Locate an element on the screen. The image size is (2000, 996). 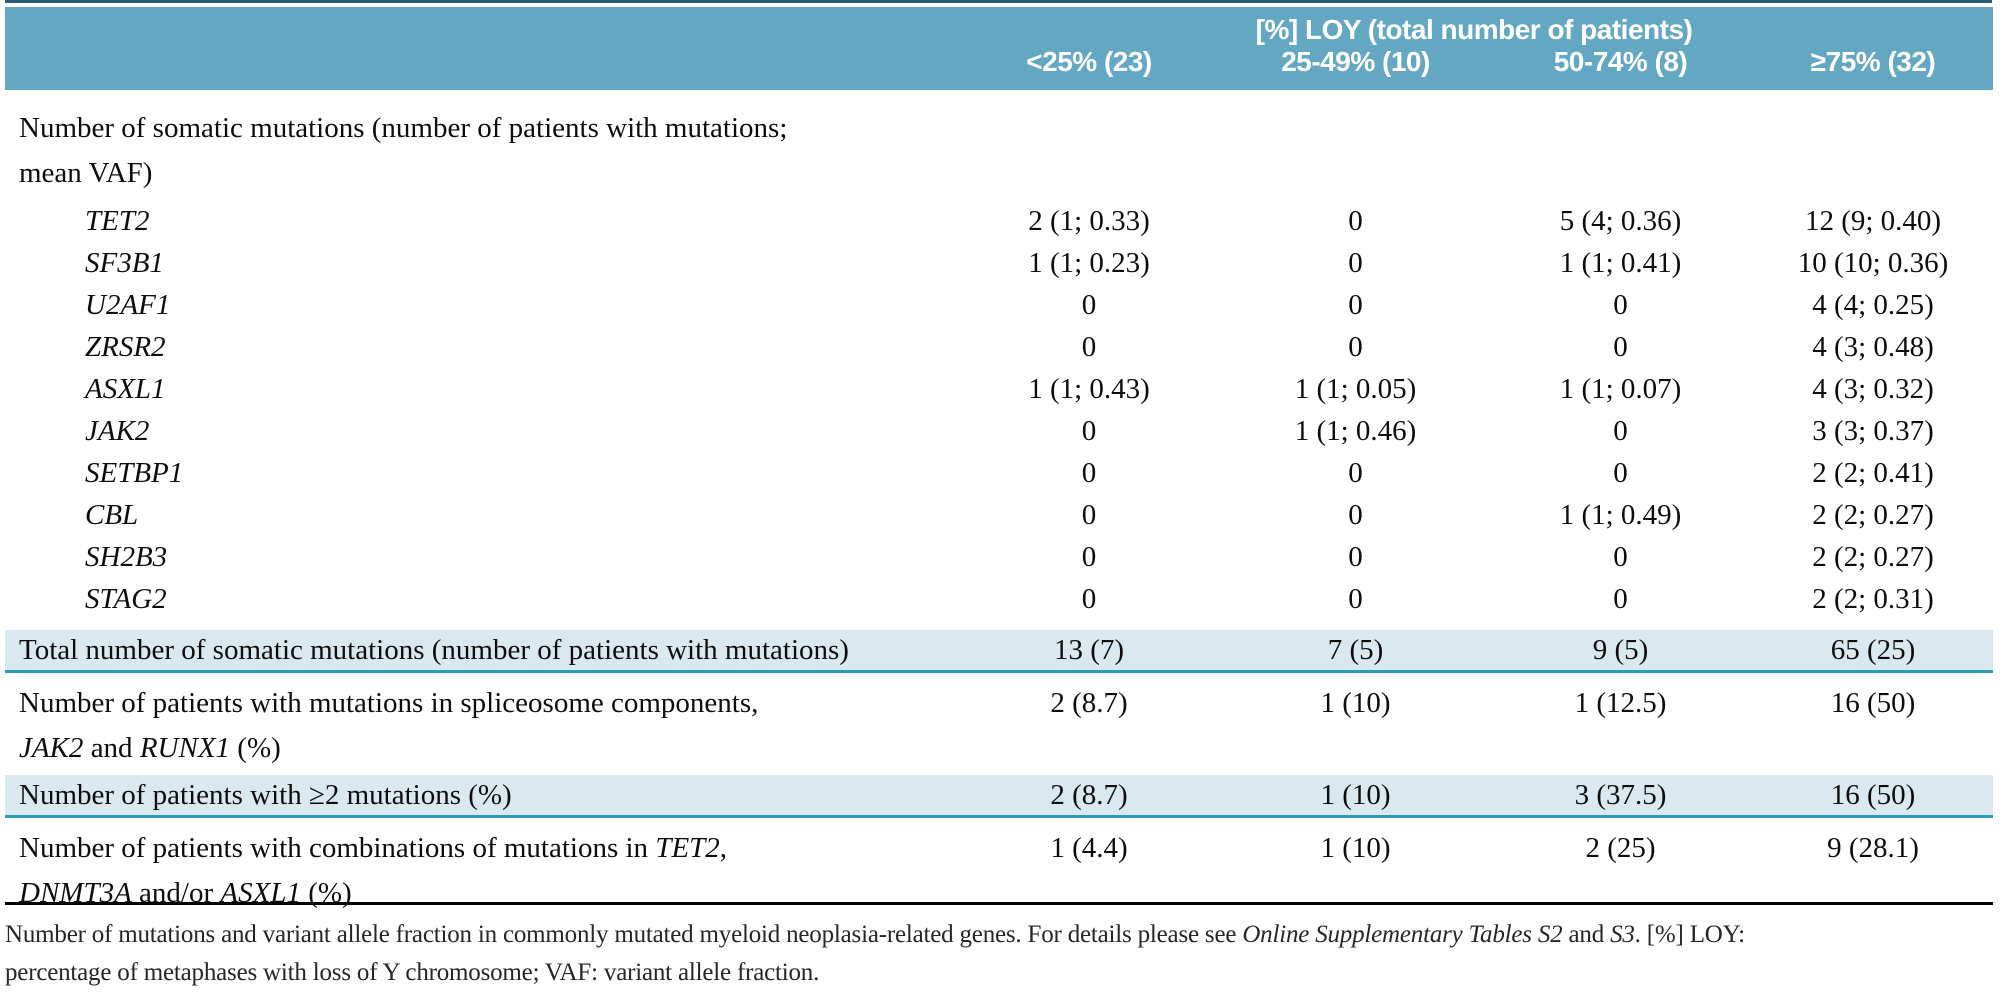
gene-value-cell: 1 (1; 0.41) is located at coordinates (1620, 263).